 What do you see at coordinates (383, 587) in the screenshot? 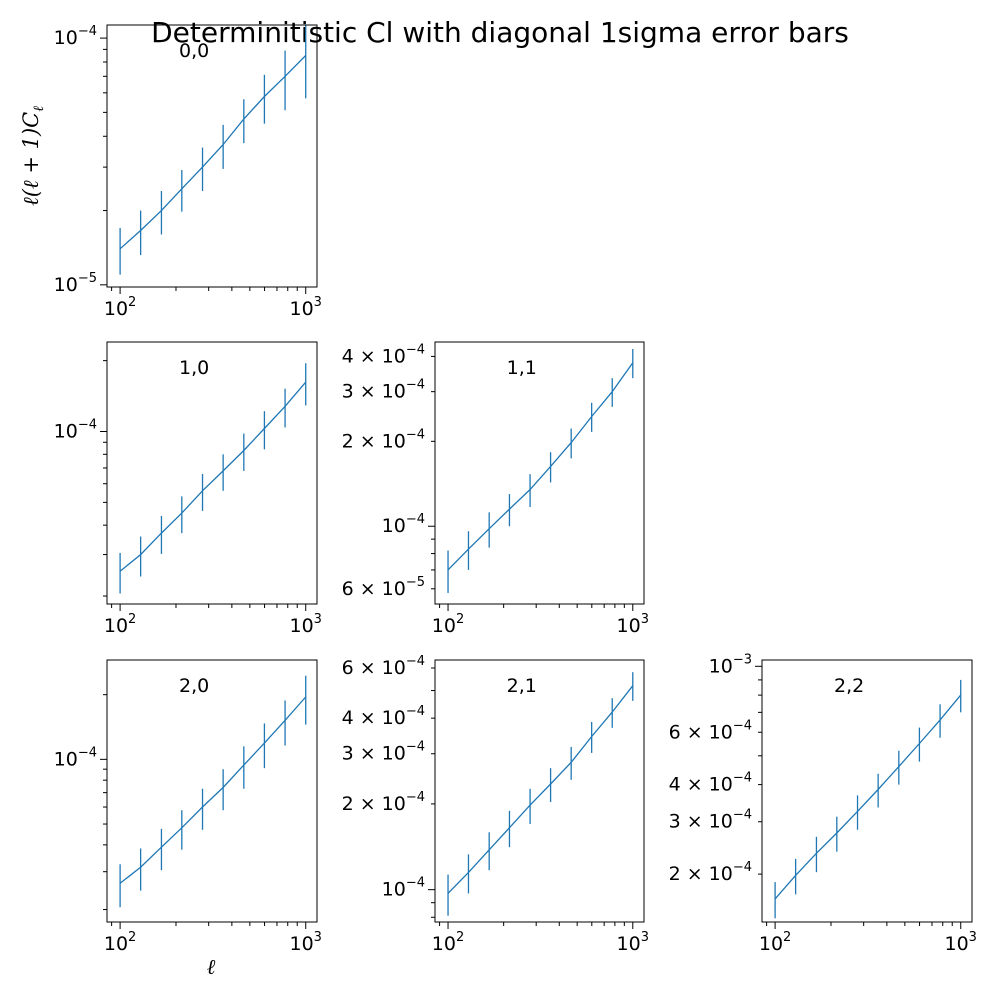
I see `y-tick-label: 6 × 10⁻⁵` at bounding box center [383, 587].